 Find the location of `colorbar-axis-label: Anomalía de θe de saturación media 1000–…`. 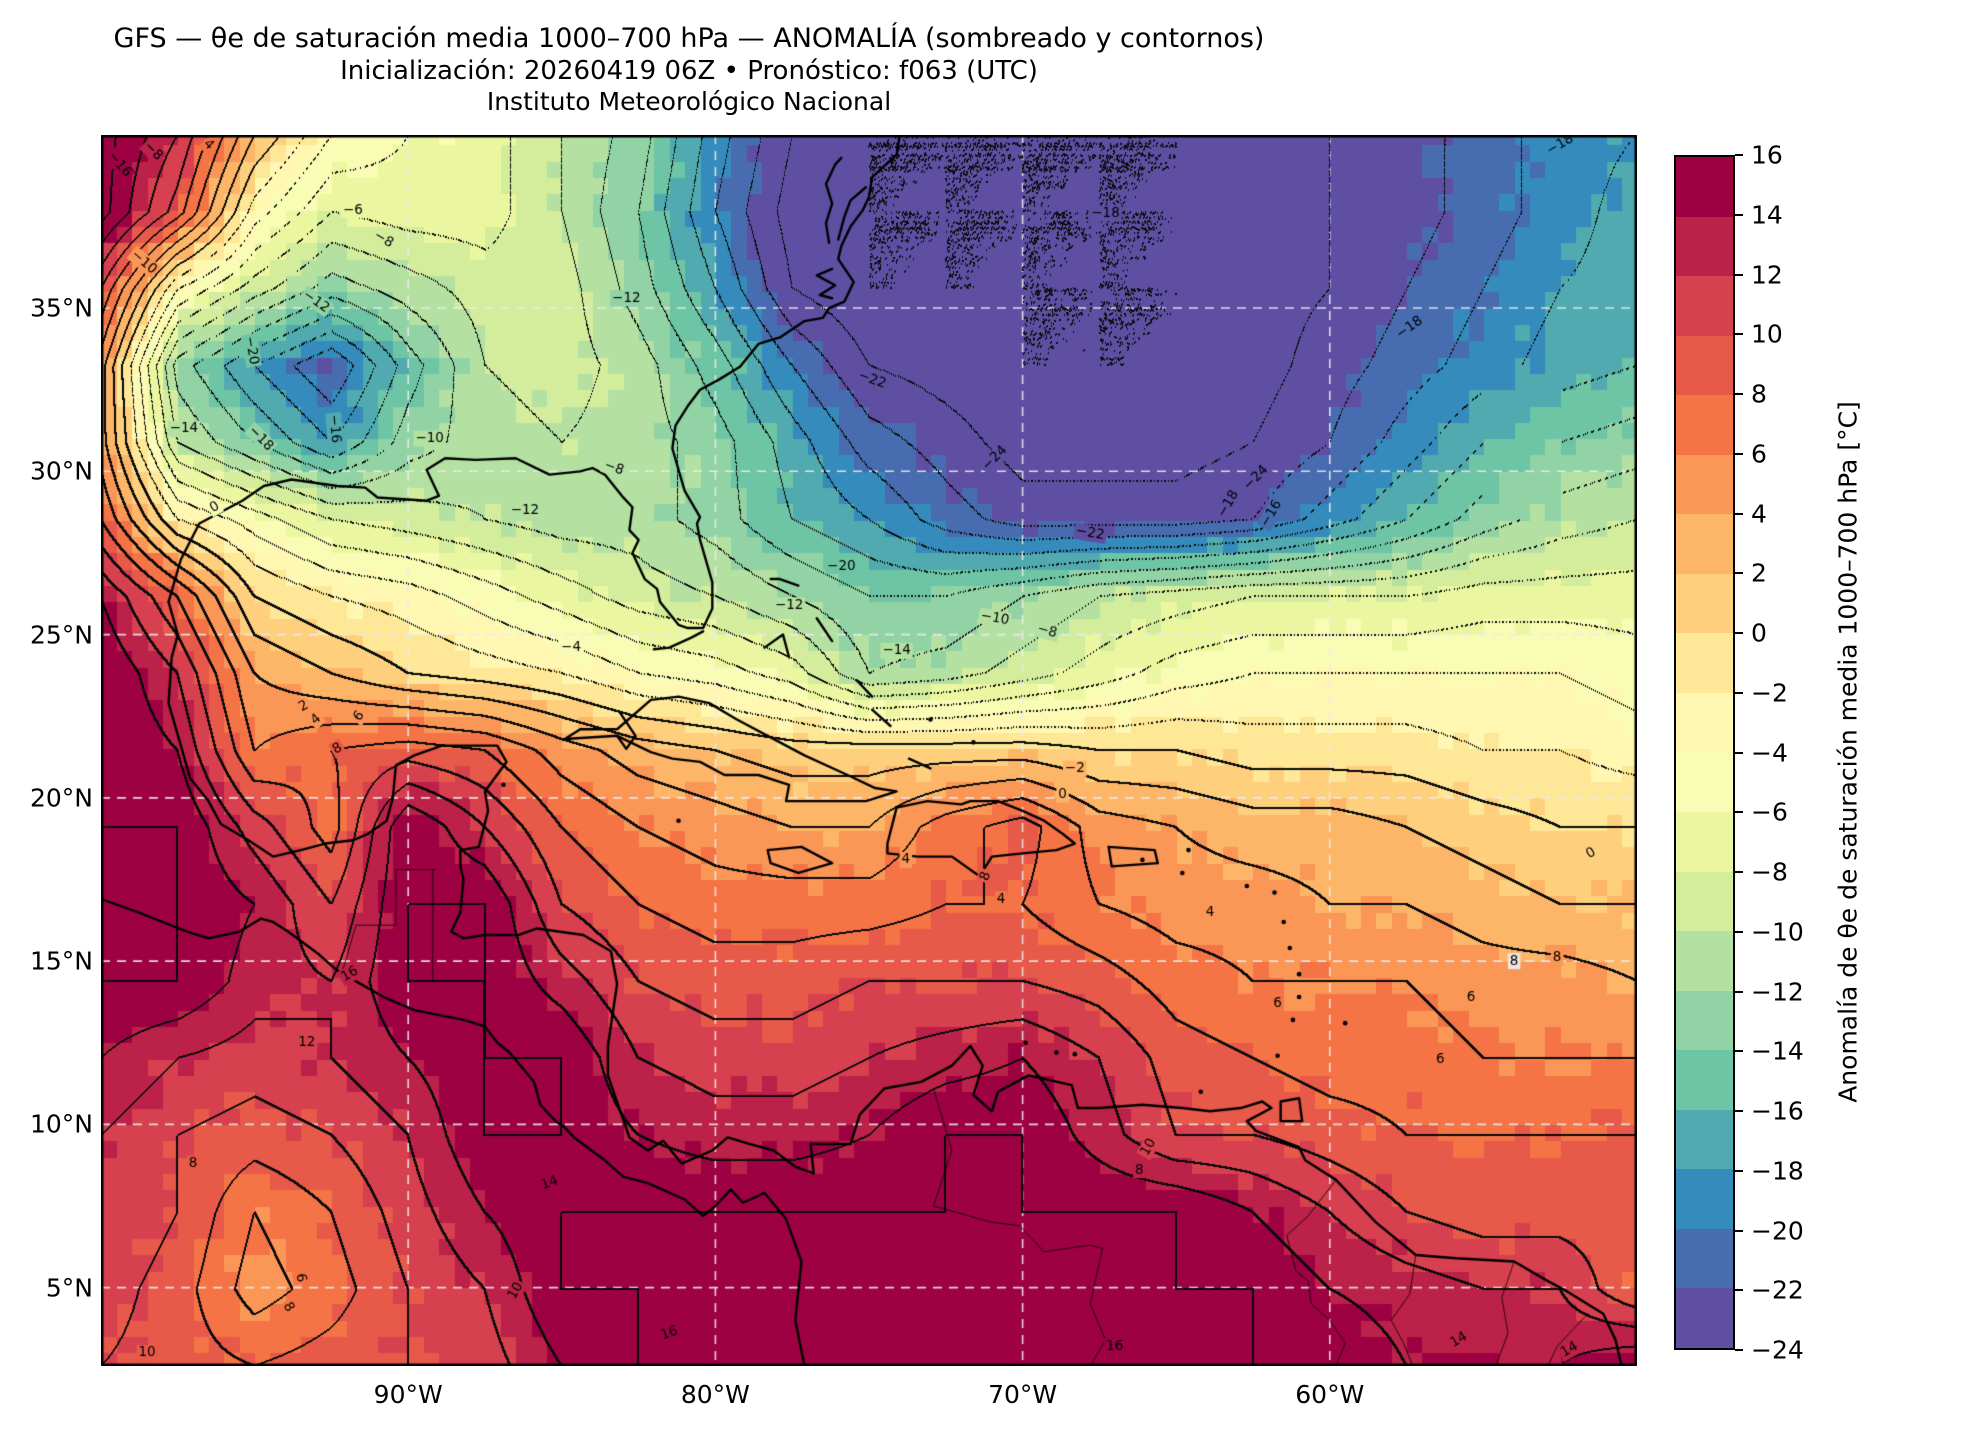

colorbar-axis-label: Anomalía de θe de saturación media 1000–… is located at coordinates (1848, 752).